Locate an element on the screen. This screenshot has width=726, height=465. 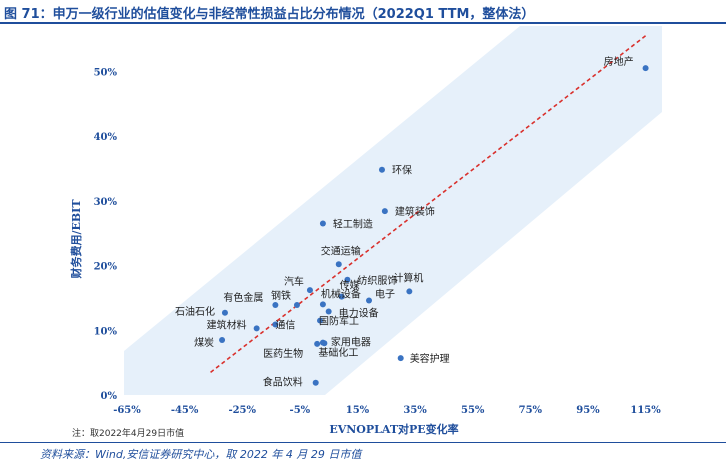
y-tick-label: 40% is located at coordinates (106, 137).